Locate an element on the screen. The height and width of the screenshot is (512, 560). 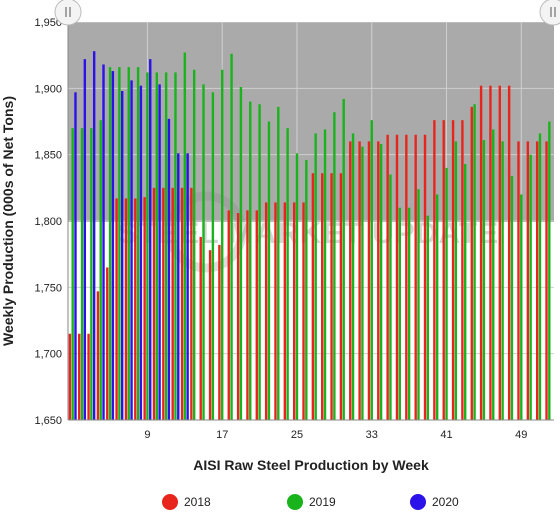
legend-marker-2018 is located at coordinates (170, 502).